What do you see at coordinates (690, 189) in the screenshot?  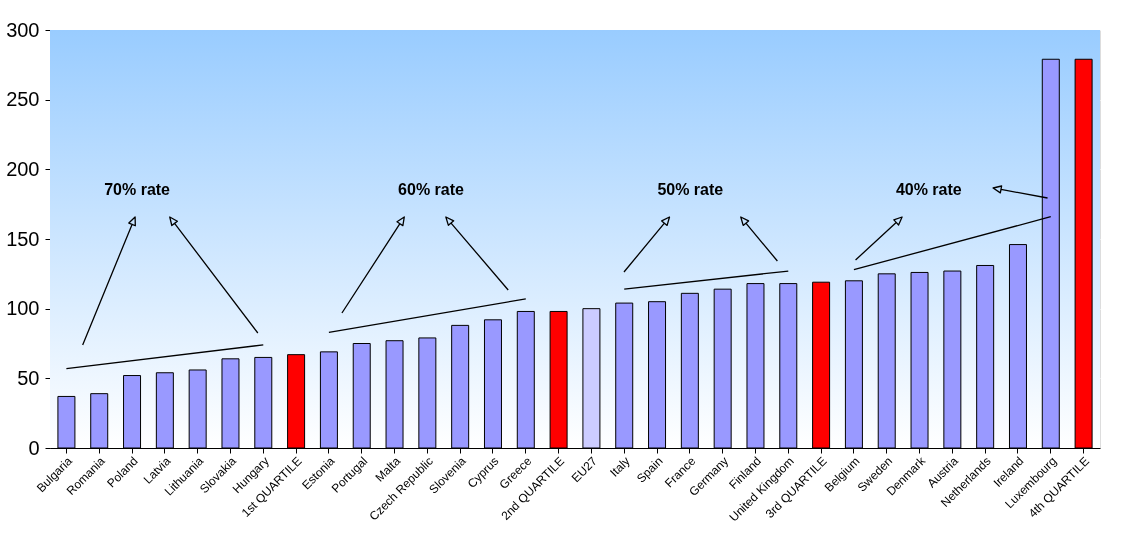 I see `annotation: 50% rate` at bounding box center [690, 189].